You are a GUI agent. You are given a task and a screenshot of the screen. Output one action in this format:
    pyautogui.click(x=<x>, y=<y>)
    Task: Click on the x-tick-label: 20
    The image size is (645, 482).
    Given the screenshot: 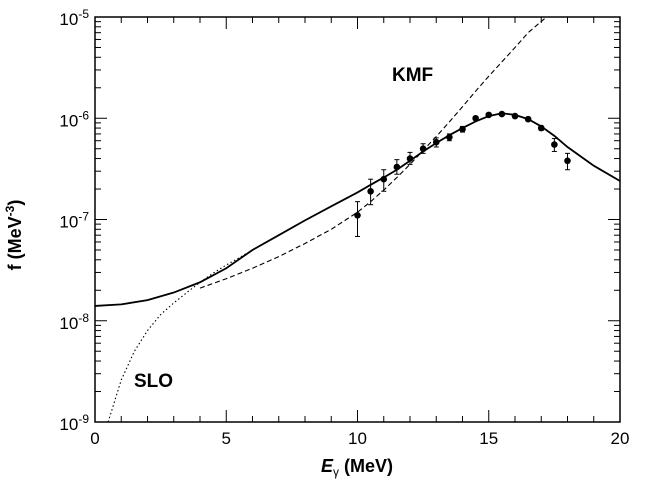 What is the action you would take?
    pyautogui.click(x=620, y=438)
    